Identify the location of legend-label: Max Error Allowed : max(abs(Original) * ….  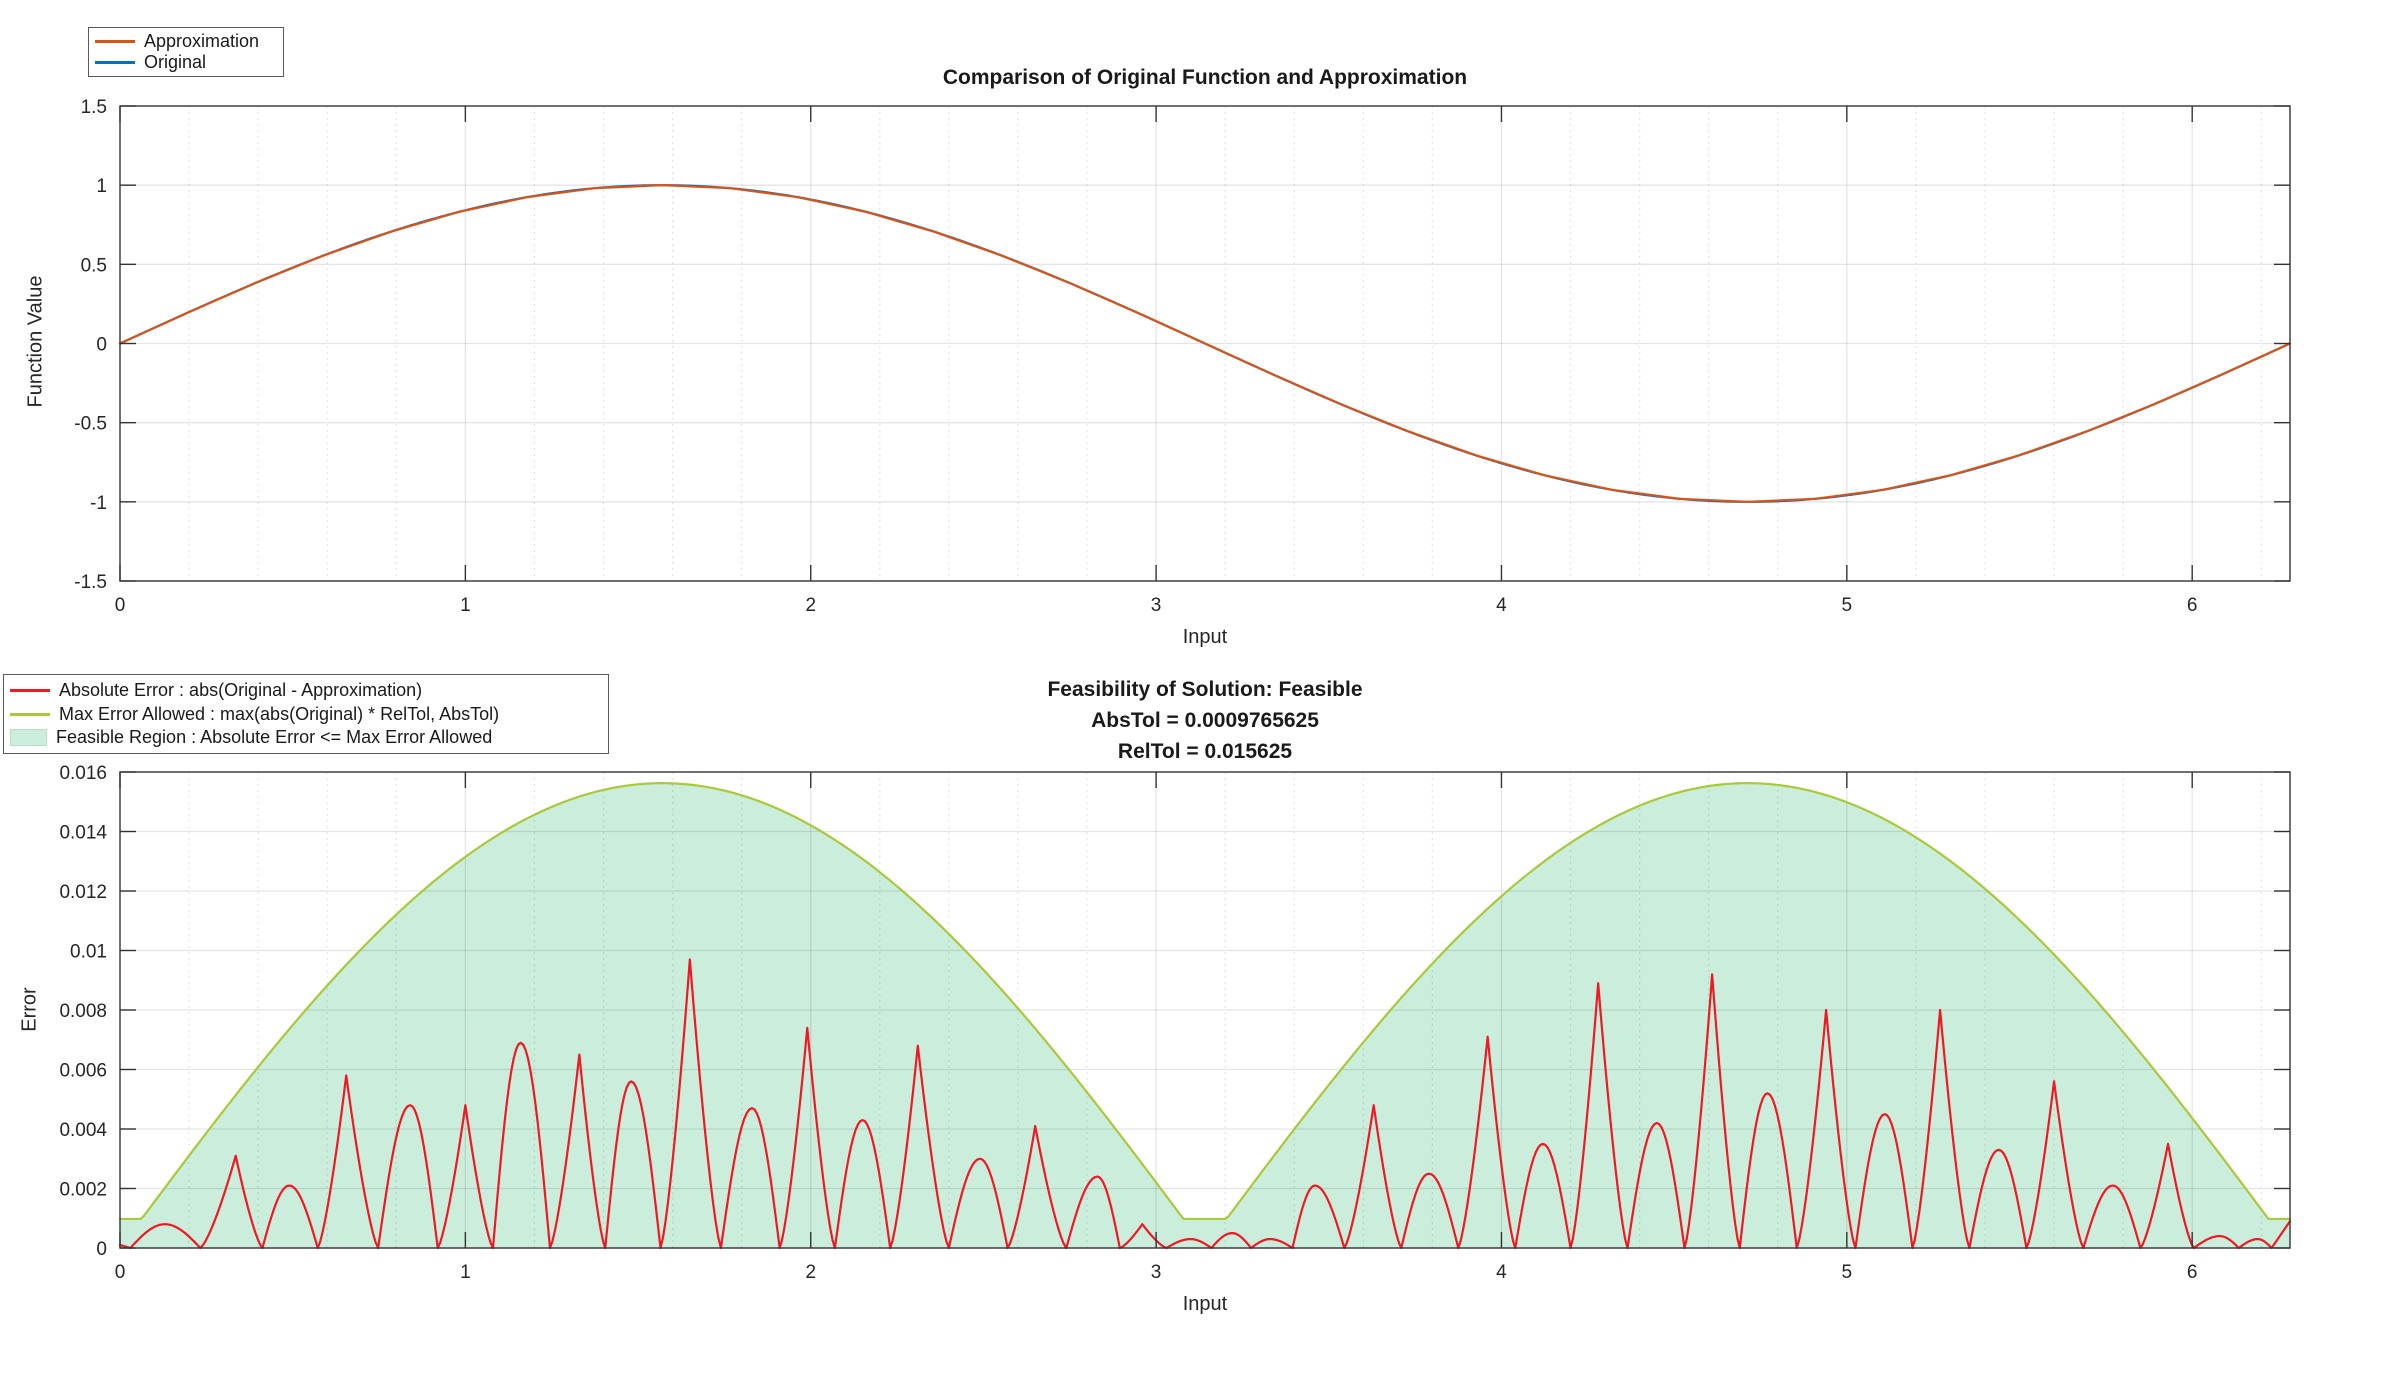
(279, 713).